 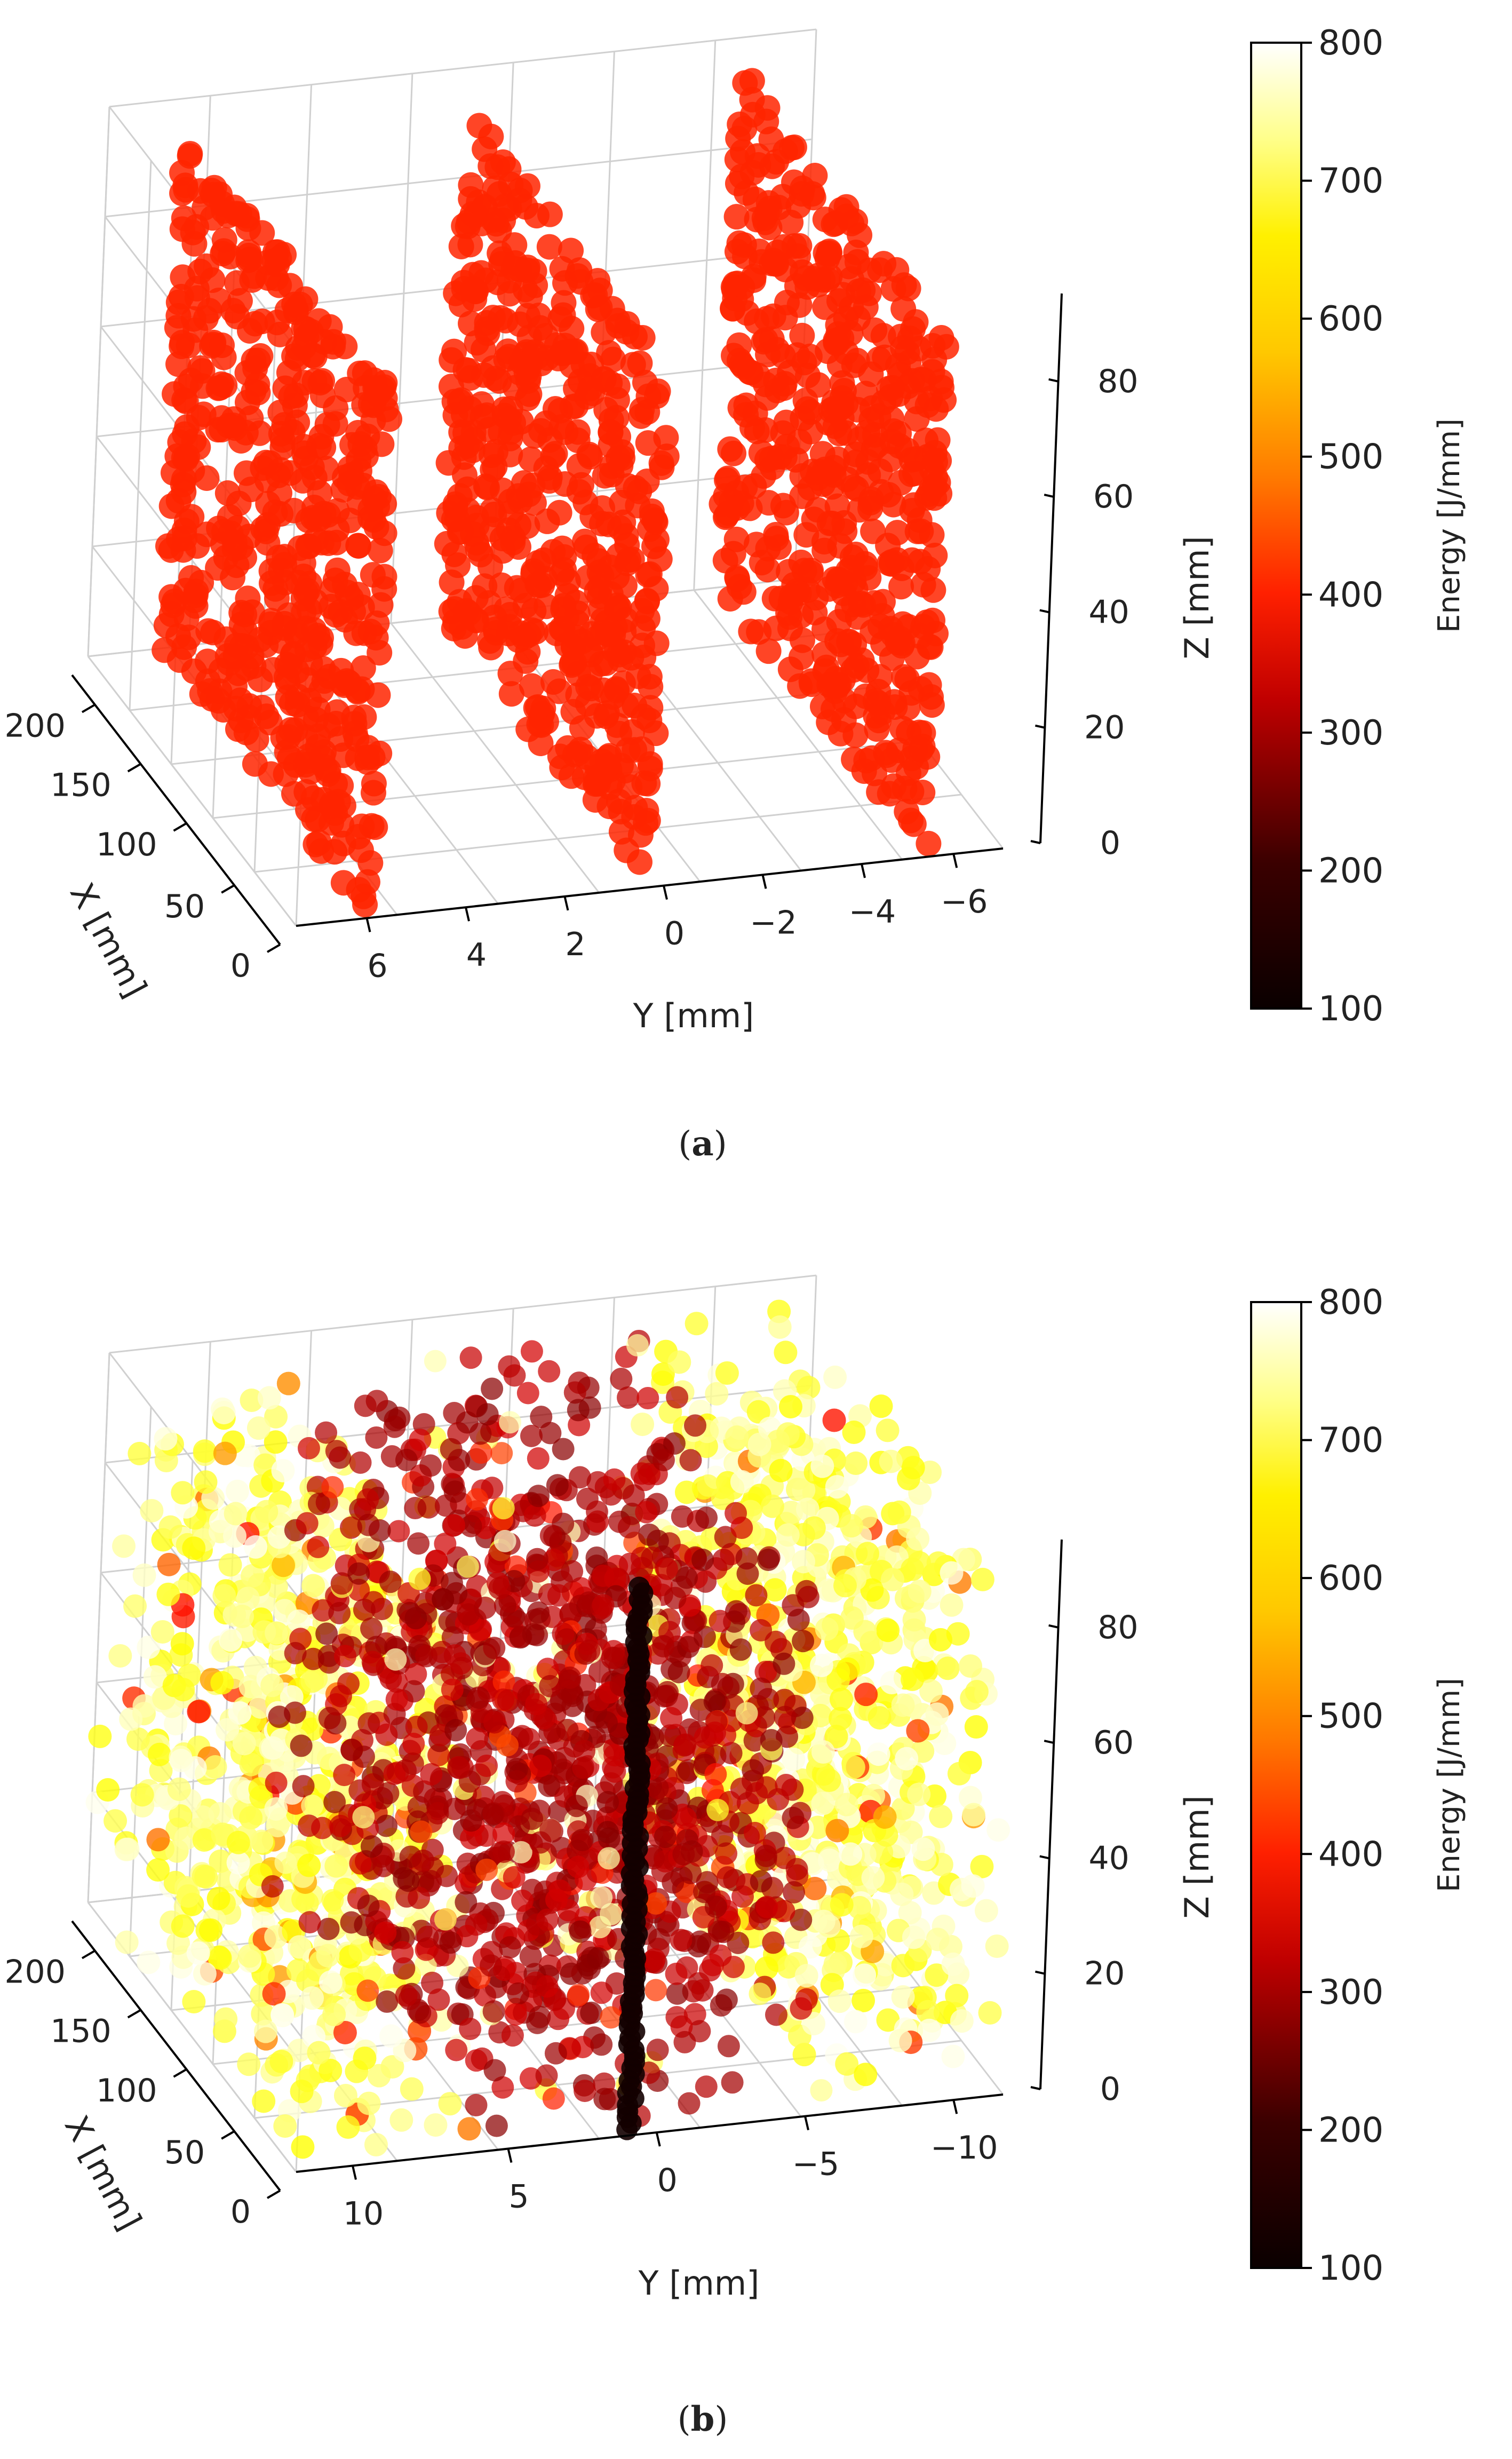 What do you see at coordinates (1110, 2089) in the screenshot?
I see `panel-b-z-tick-label: 0` at bounding box center [1110, 2089].